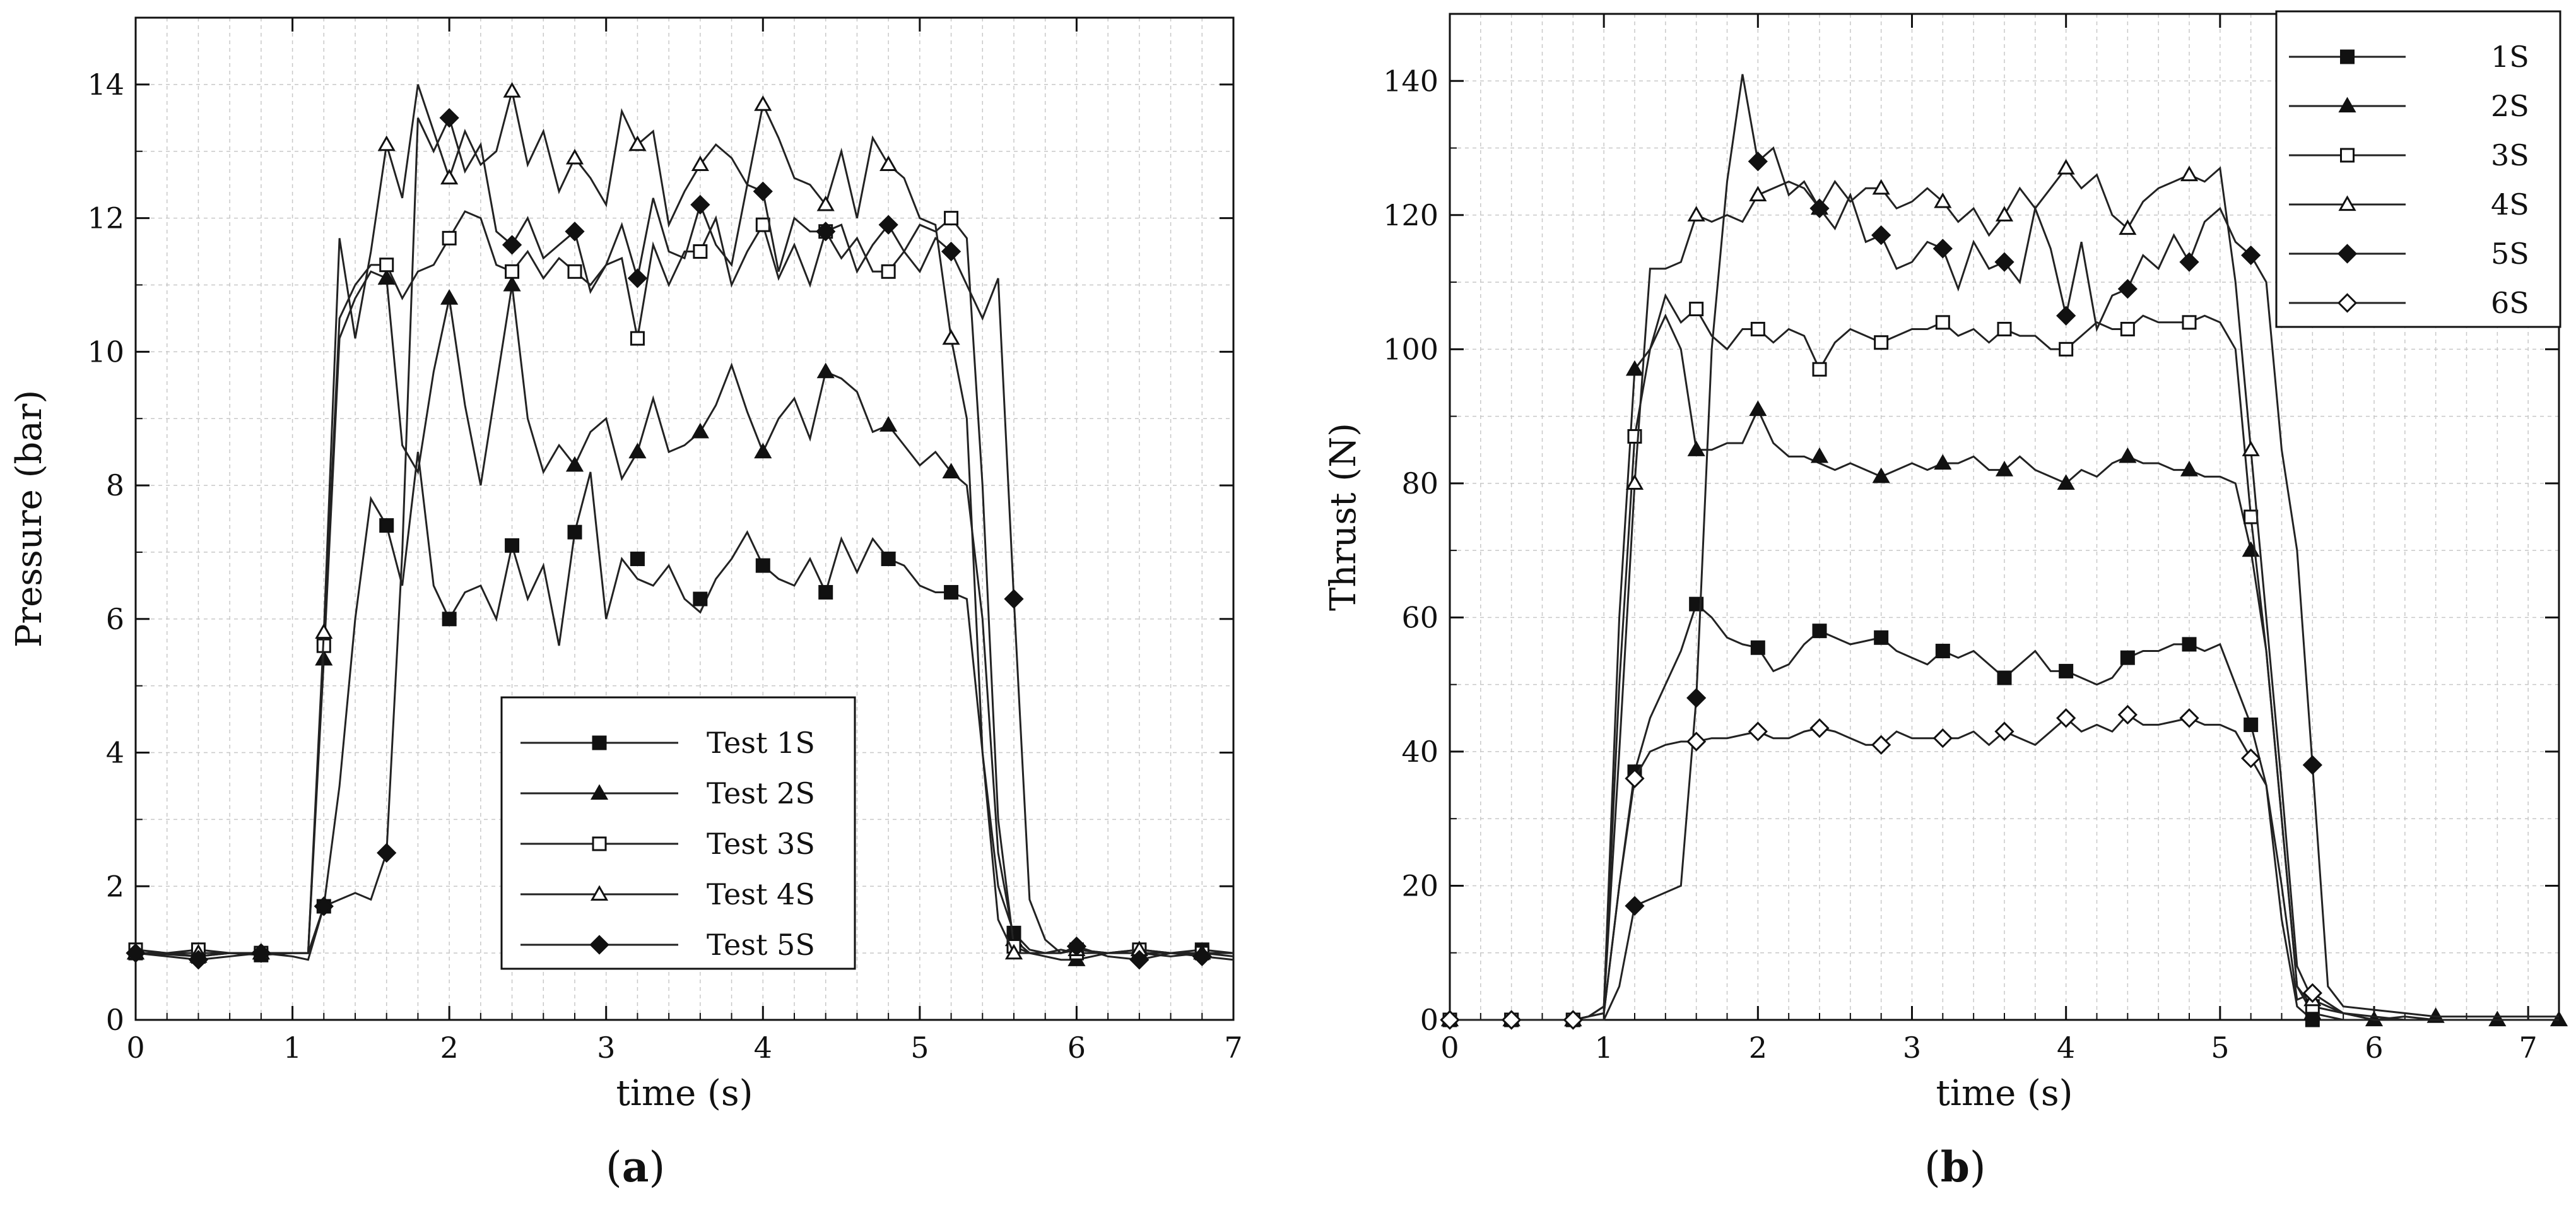  Describe the element at coordinates (2510, 204) in the screenshot. I see `legend-label: 4S` at that location.